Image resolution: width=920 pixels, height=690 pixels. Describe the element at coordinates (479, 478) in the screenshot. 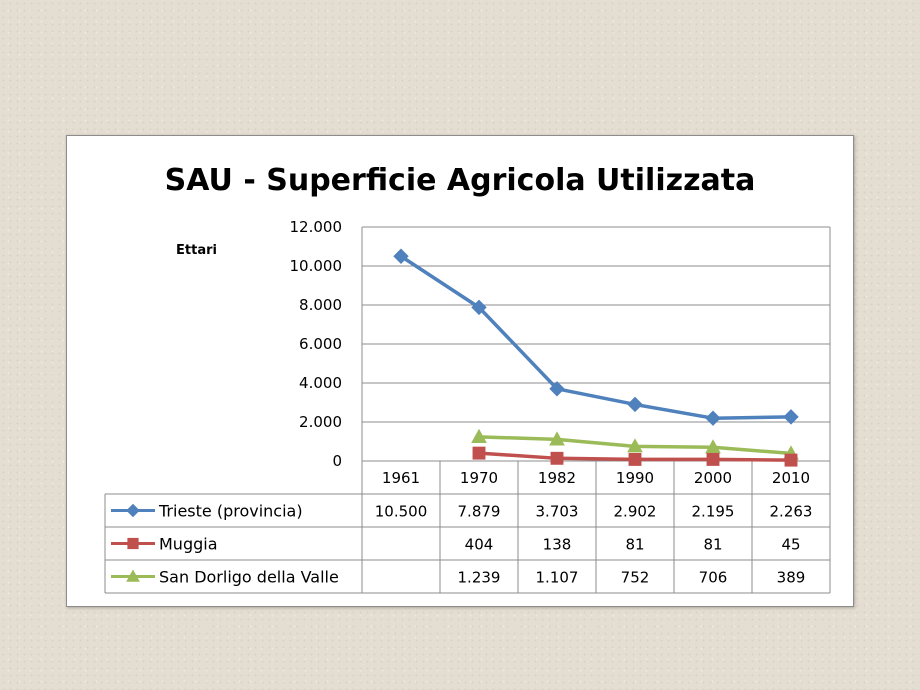

I see `x-tick-label: 1970` at that location.